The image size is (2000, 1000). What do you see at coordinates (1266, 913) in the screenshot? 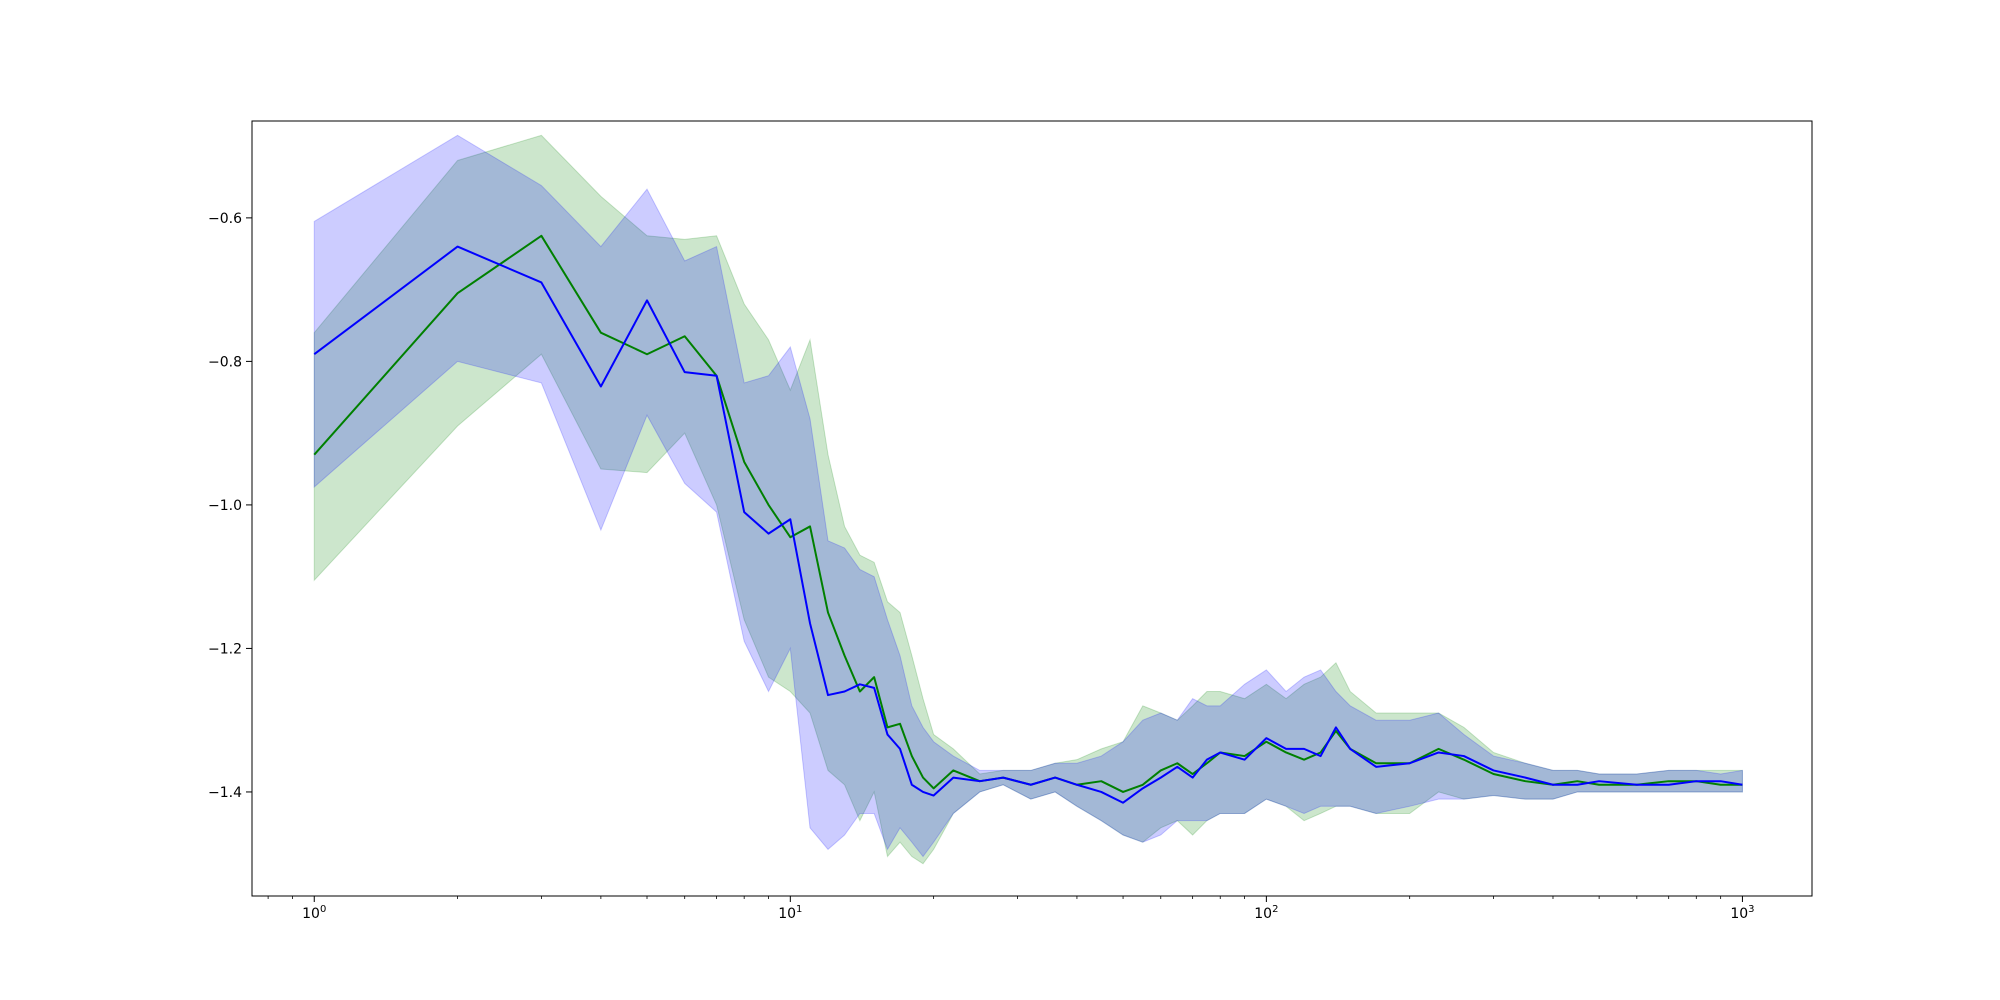
I see `x-tick-label: 102` at bounding box center [1266, 913].